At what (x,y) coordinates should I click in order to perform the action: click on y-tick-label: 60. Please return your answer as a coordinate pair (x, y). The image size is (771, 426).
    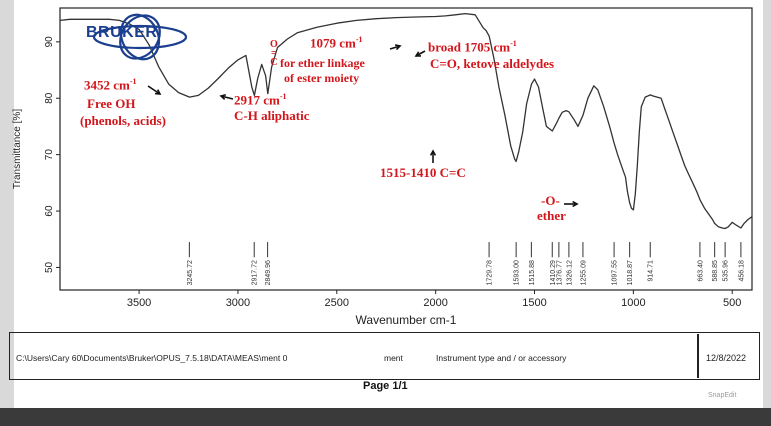
    Looking at the image, I should click on (49, 211).